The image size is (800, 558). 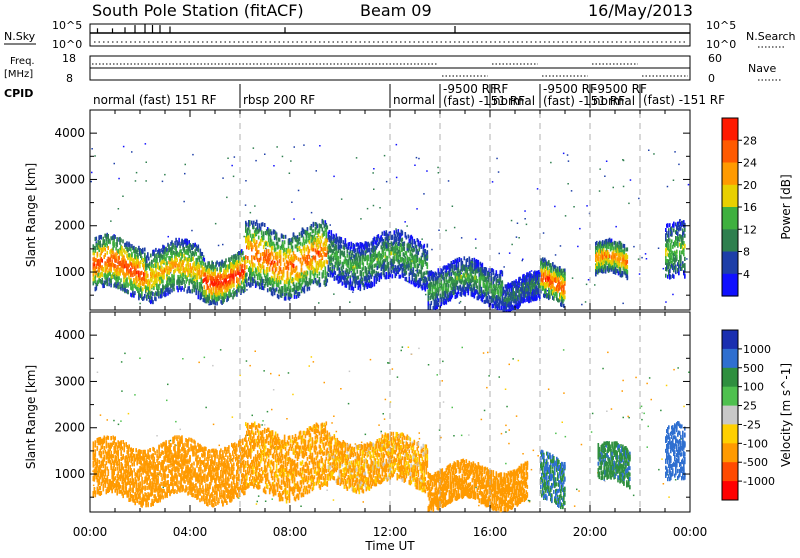 I want to click on nave-tick-bottom: 0, so click(x=711, y=78).